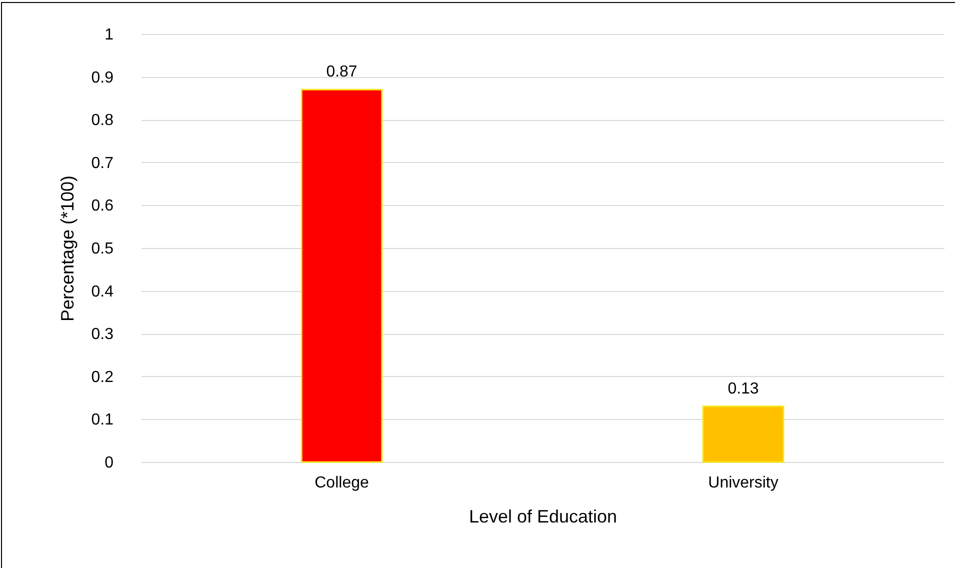  What do you see at coordinates (102, 420) in the screenshot?
I see `y-tick-label: 0.1` at bounding box center [102, 420].